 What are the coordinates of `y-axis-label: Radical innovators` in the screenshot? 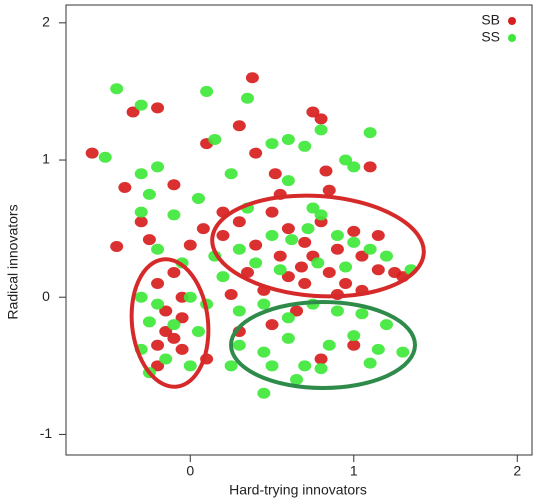 It's located at (13, 261).